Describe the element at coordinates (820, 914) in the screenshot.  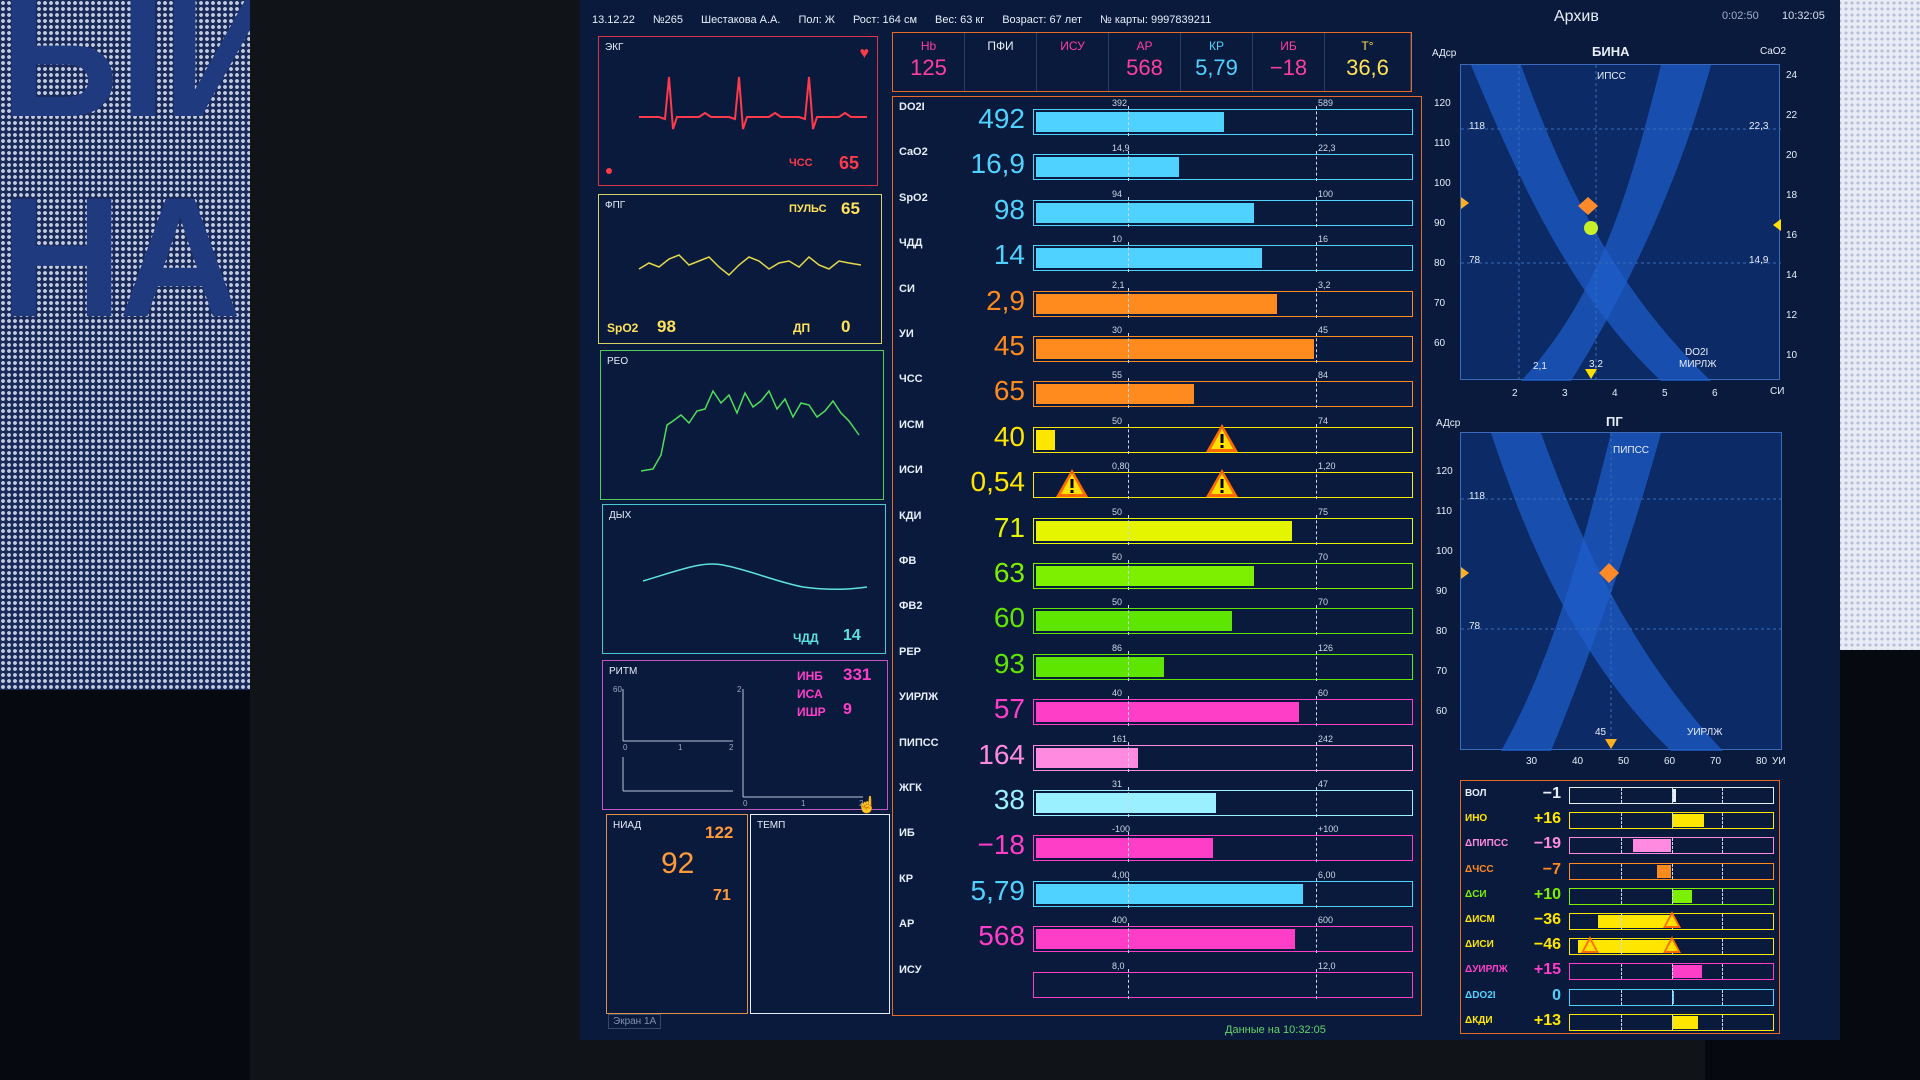
I see `temp-panel: ТЕМП` at that location.